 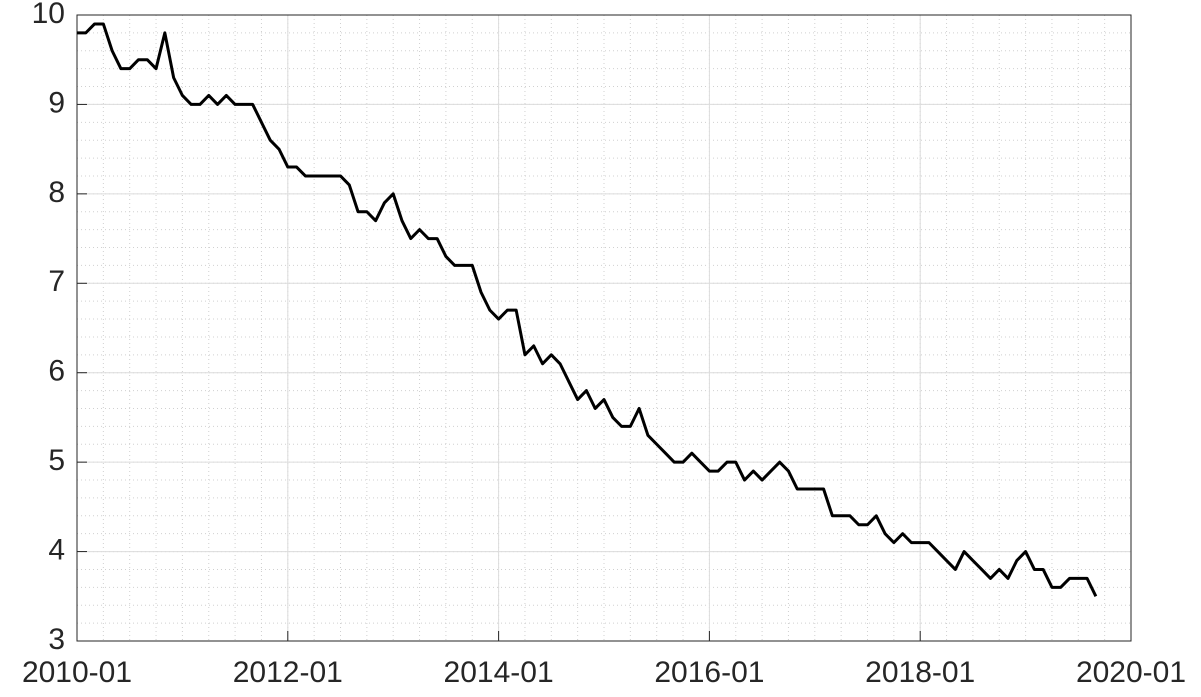 What do you see at coordinates (56, 639) in the screenshot?
I see `y-tick-label: 3` at bounding box center [56, 639].